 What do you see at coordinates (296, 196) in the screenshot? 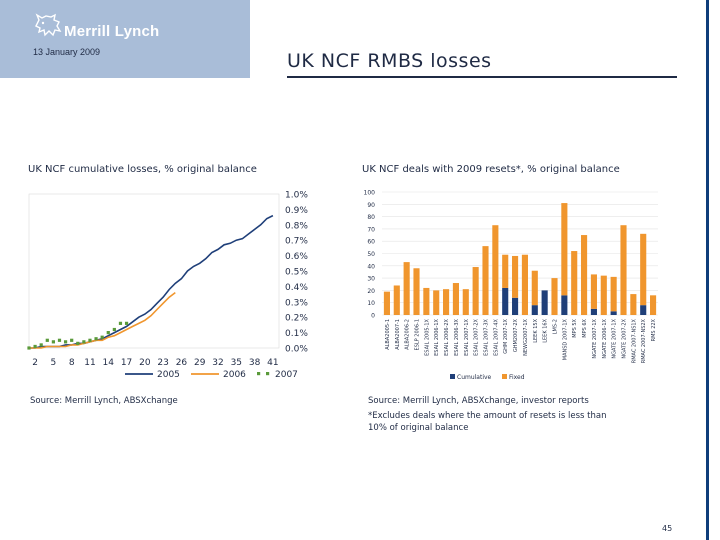
I see `y-tick-label: 1.0%` at bounding box center [296, 196].